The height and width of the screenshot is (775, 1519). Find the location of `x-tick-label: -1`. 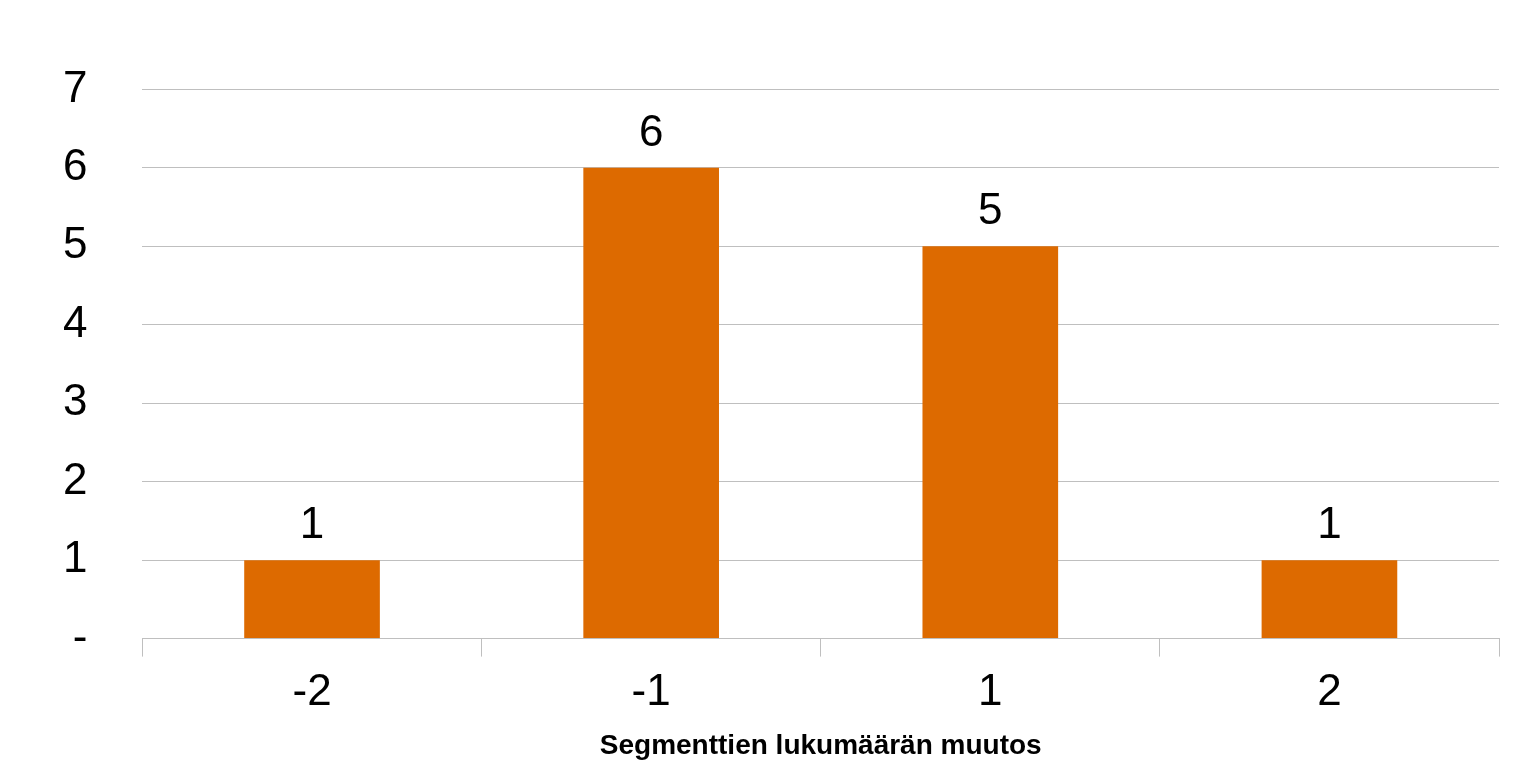

x-tick-label: -1 is located at coordinates (651, 690).